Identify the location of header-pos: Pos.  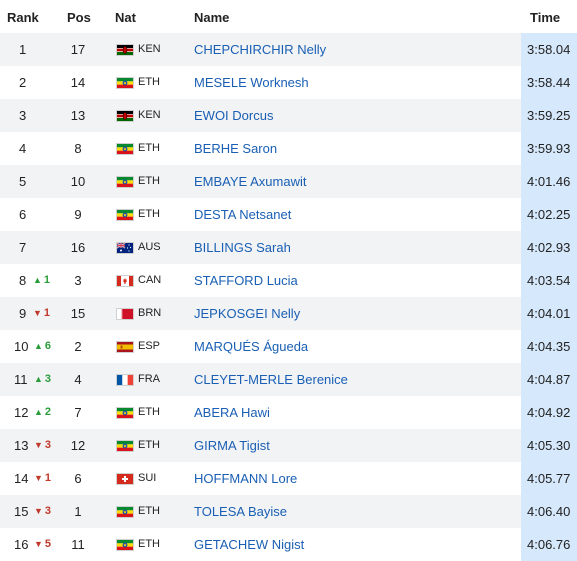
(79, 17).